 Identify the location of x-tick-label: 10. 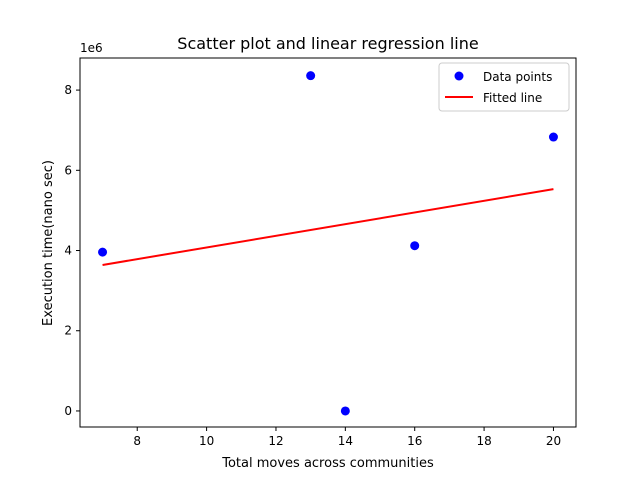
(206, 441).